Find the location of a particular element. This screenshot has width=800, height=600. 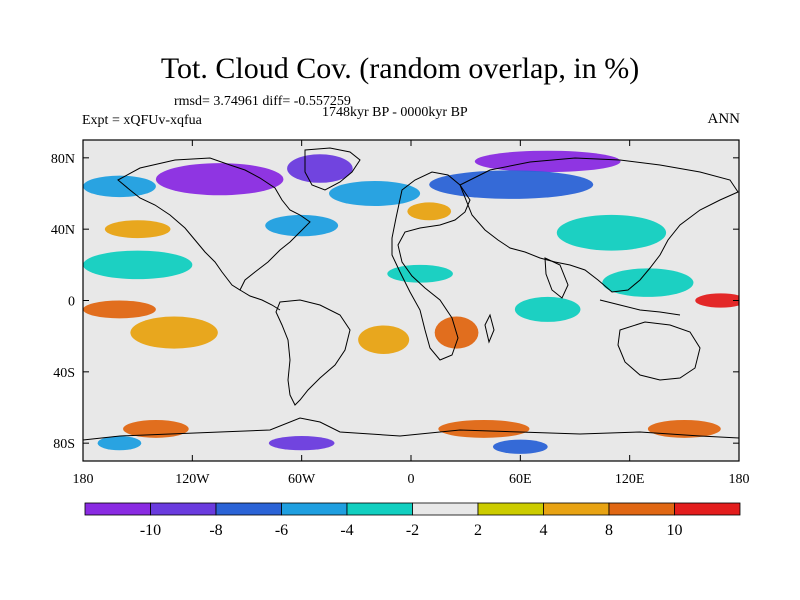

coastline-australia is located at coordinates (659, 351).